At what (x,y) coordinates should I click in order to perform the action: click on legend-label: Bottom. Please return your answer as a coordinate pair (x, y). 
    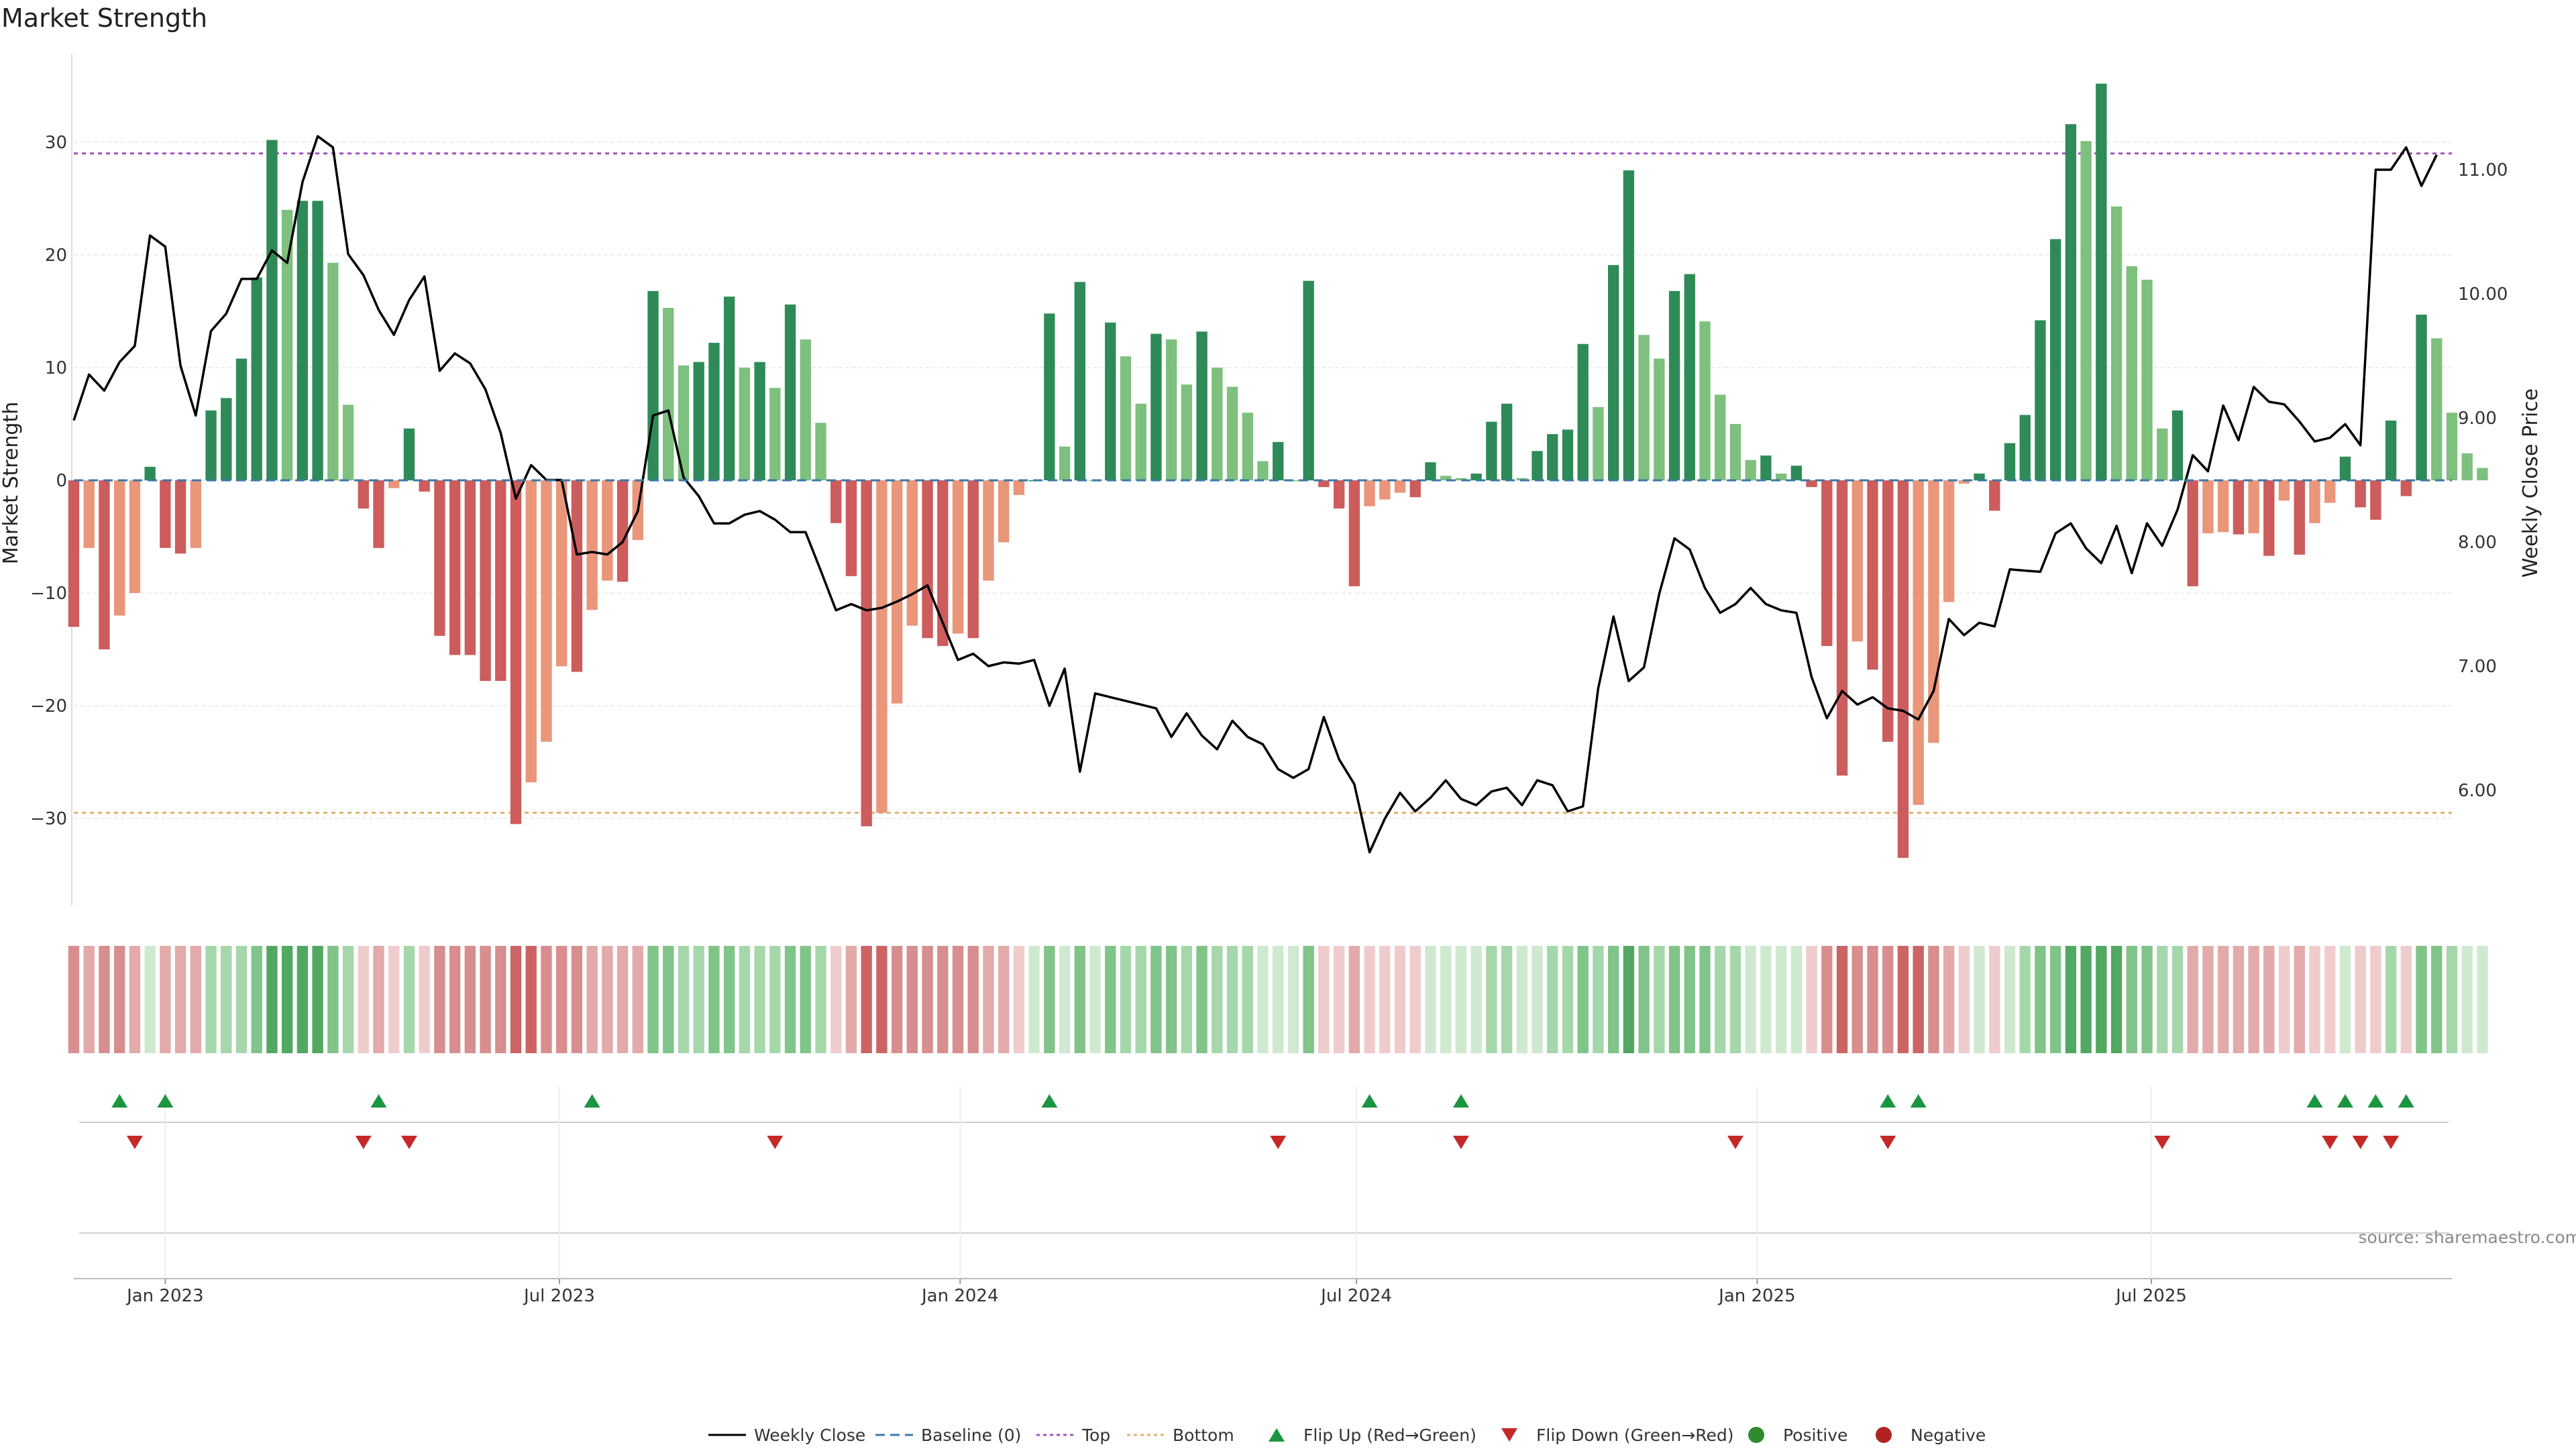
    Looking at the image, I should click on (1203, 1435).